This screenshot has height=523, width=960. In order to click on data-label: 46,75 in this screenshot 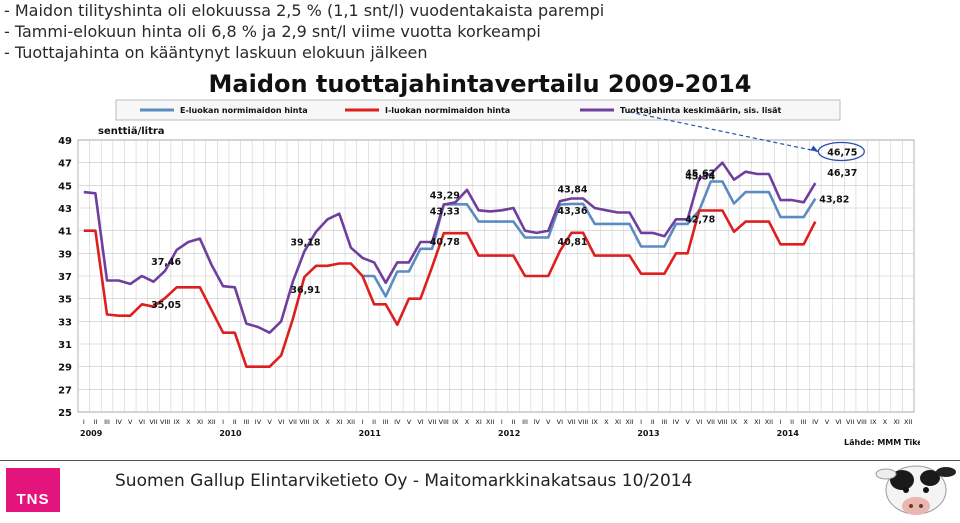, I will do `click(842, 153)`.